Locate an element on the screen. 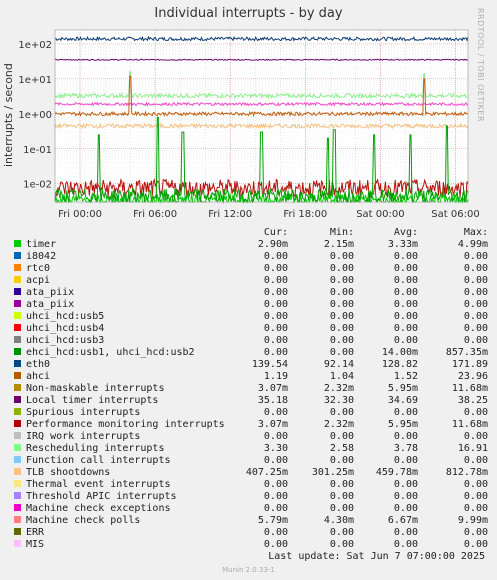 The image size is (497, 580). header-min: Min: is located at coordinates (341, 232).